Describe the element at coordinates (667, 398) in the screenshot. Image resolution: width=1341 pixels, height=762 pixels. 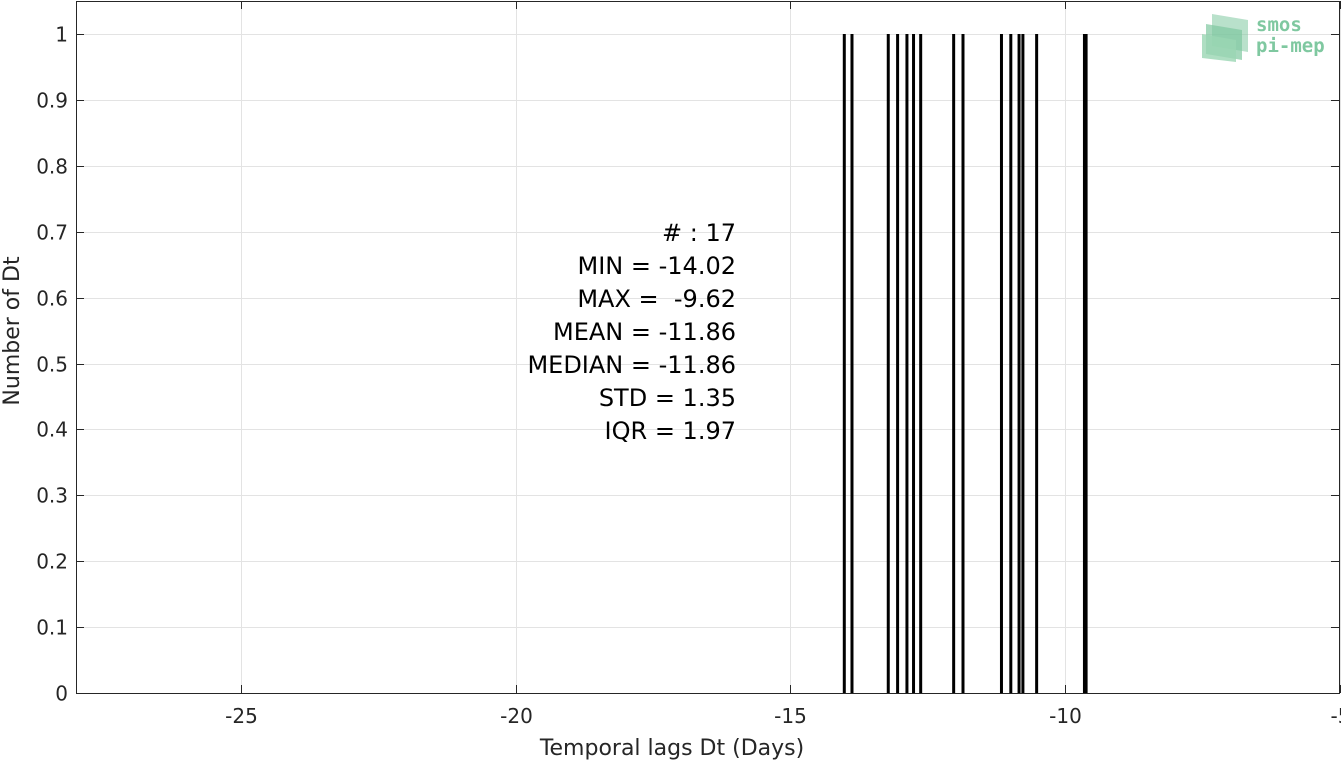
I see `stat-std: STD = 1.35` at that location.